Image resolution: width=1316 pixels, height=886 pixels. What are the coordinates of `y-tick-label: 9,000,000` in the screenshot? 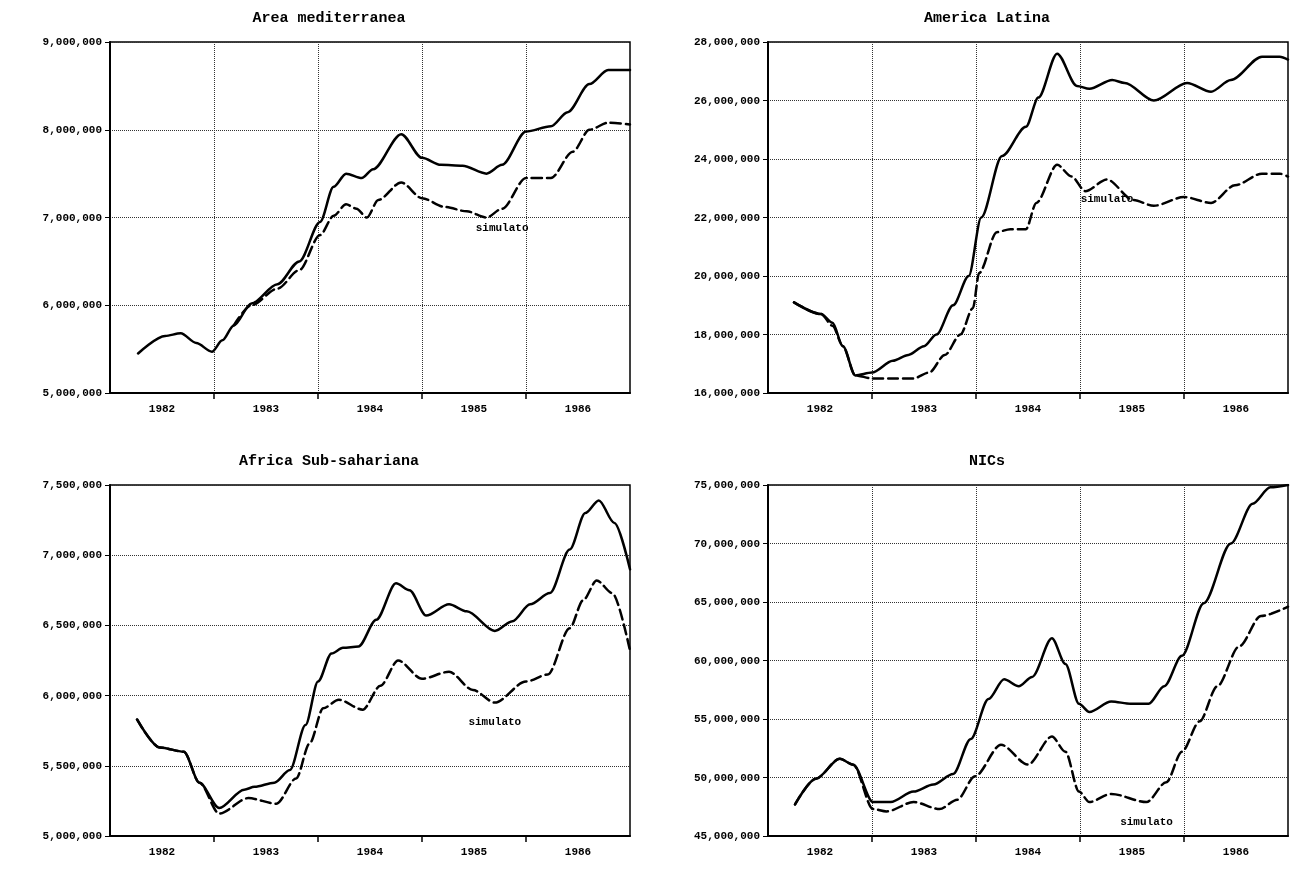 It's located at (72, 42).